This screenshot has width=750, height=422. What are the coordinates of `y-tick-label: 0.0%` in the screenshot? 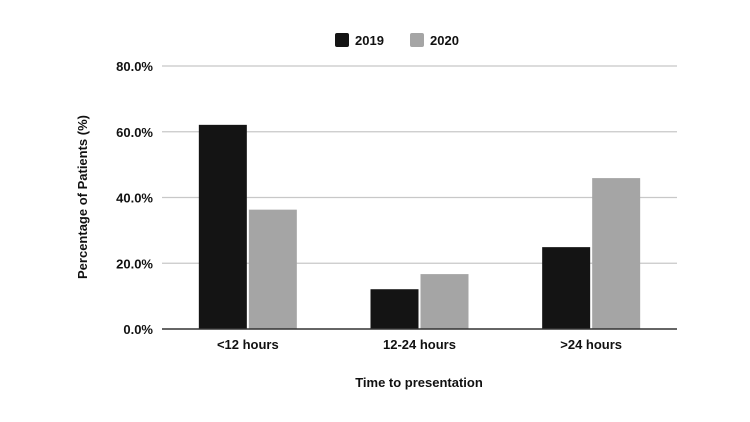 It's located at (138, 329).